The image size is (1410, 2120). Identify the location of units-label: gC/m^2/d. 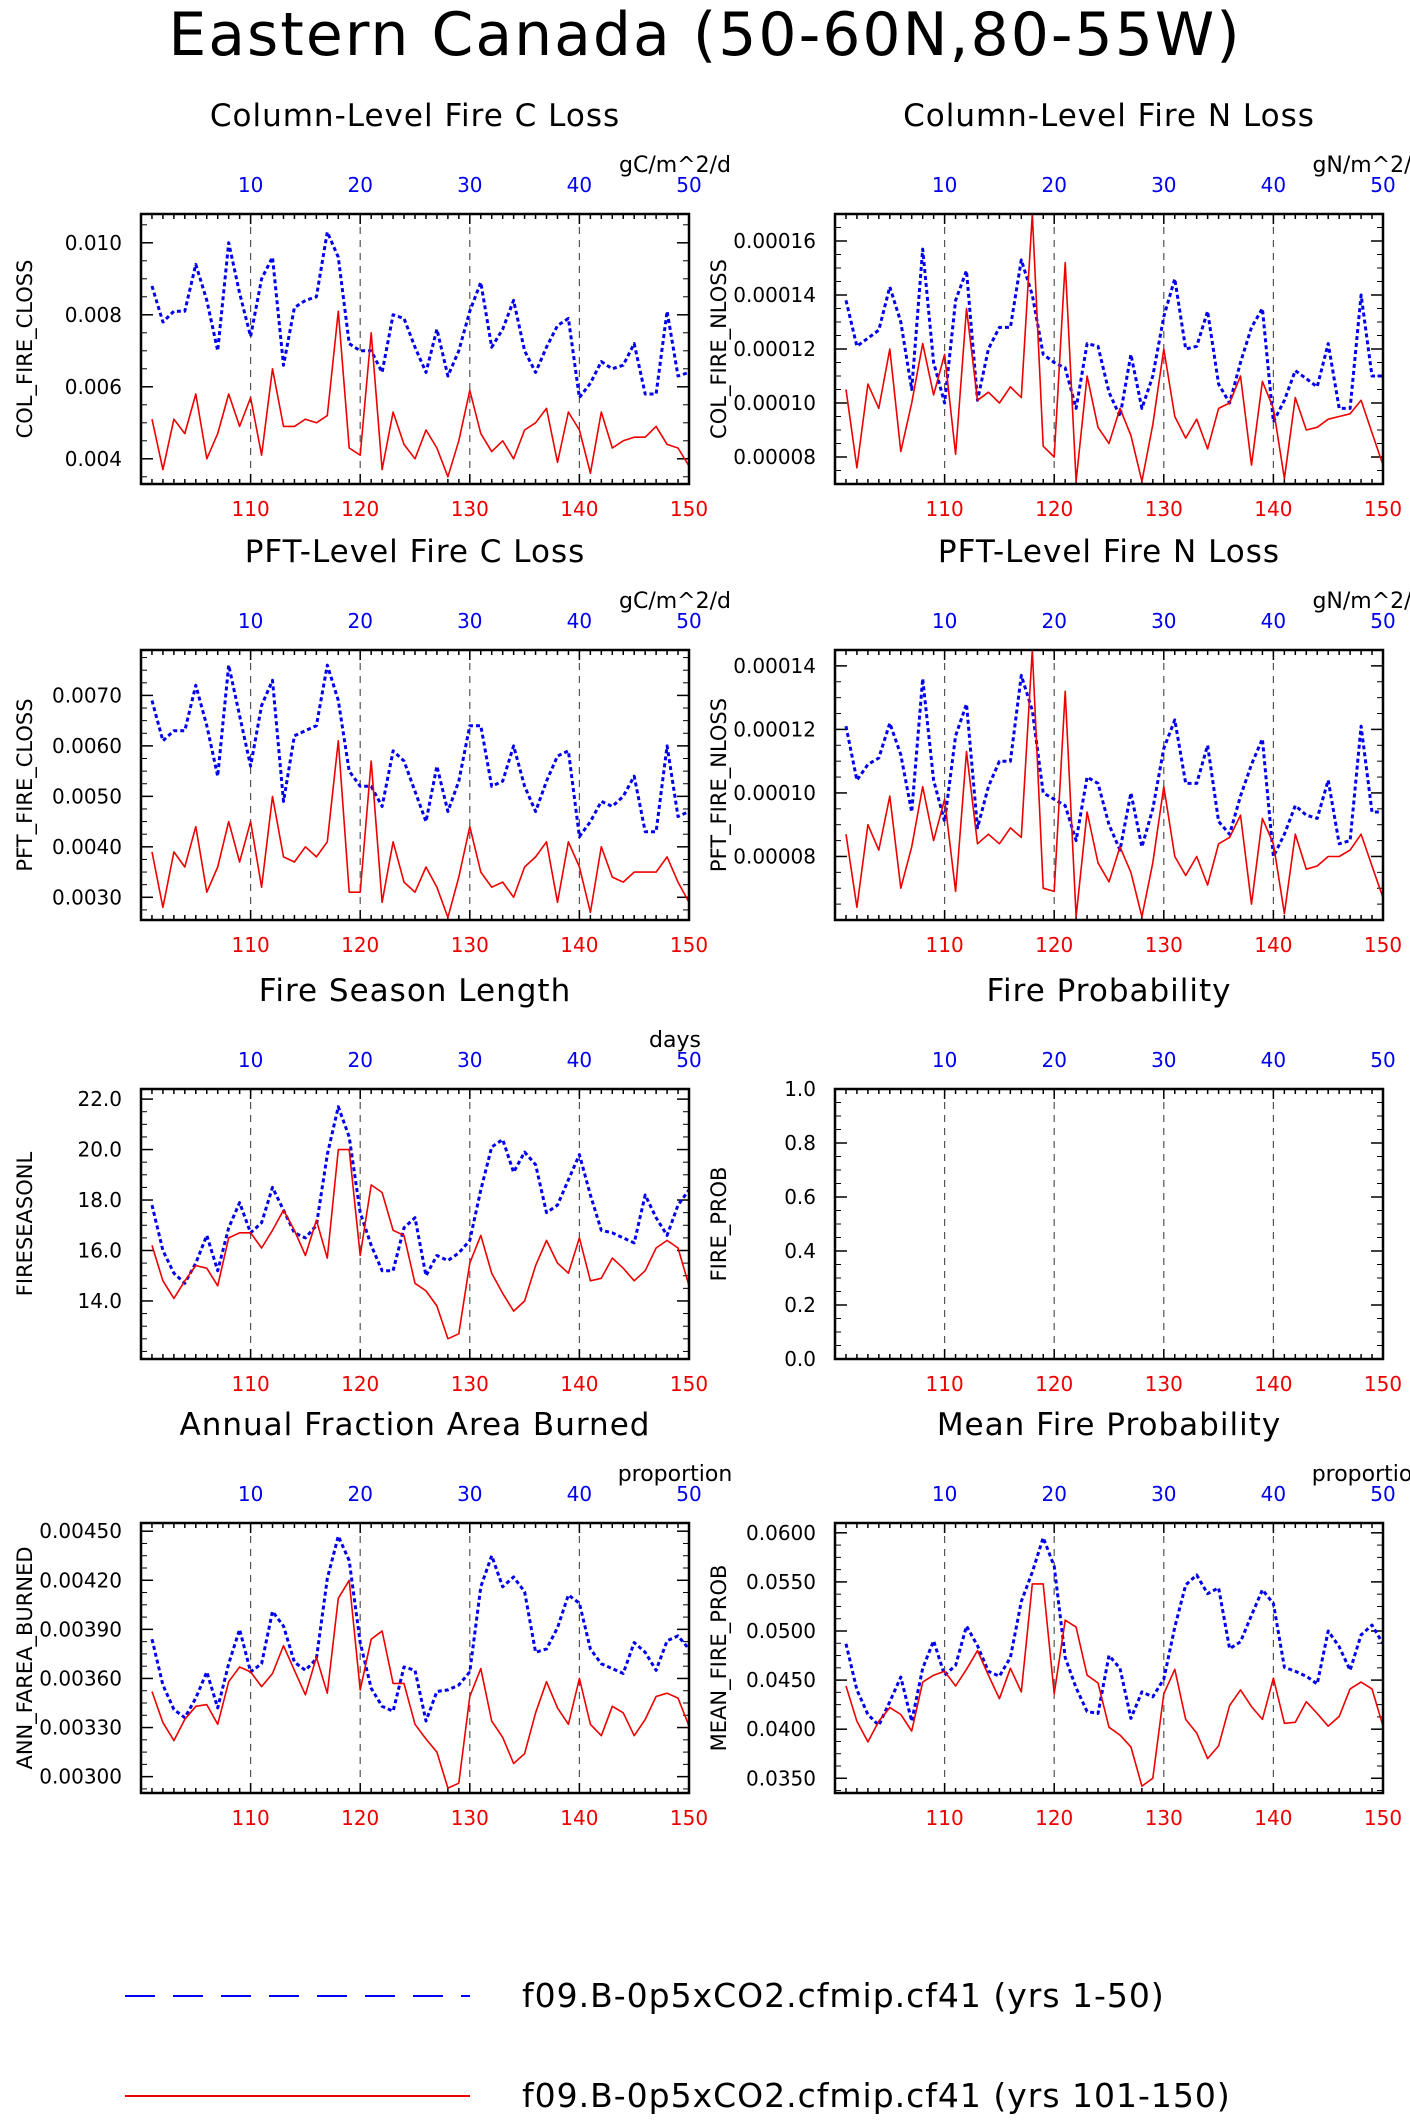
(675, 165).